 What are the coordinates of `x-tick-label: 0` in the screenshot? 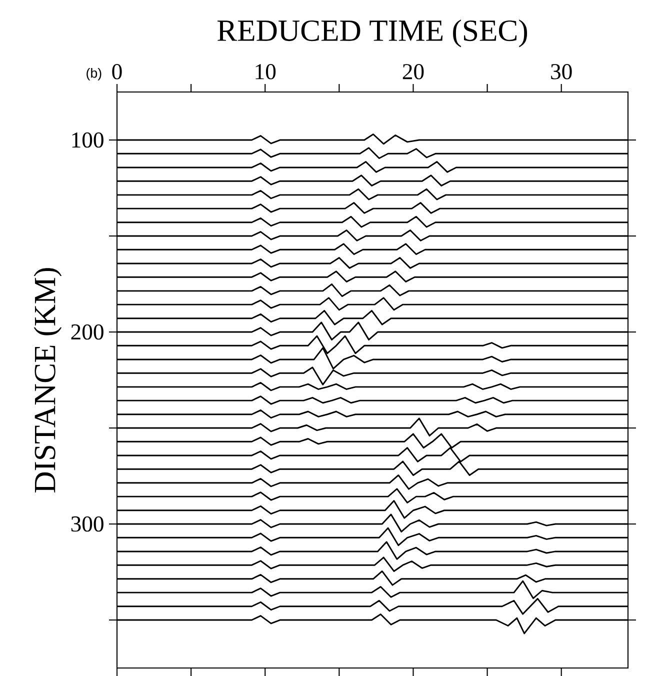 It's located at (117, 72).